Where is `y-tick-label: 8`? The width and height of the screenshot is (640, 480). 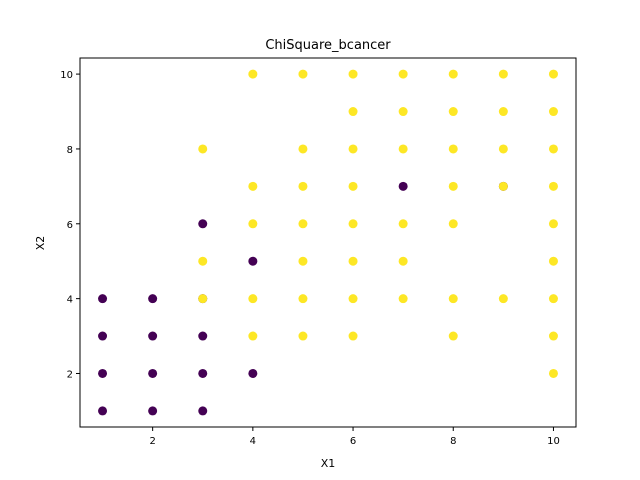
y-tick-label: 8 is located at coordinates (70, 150).